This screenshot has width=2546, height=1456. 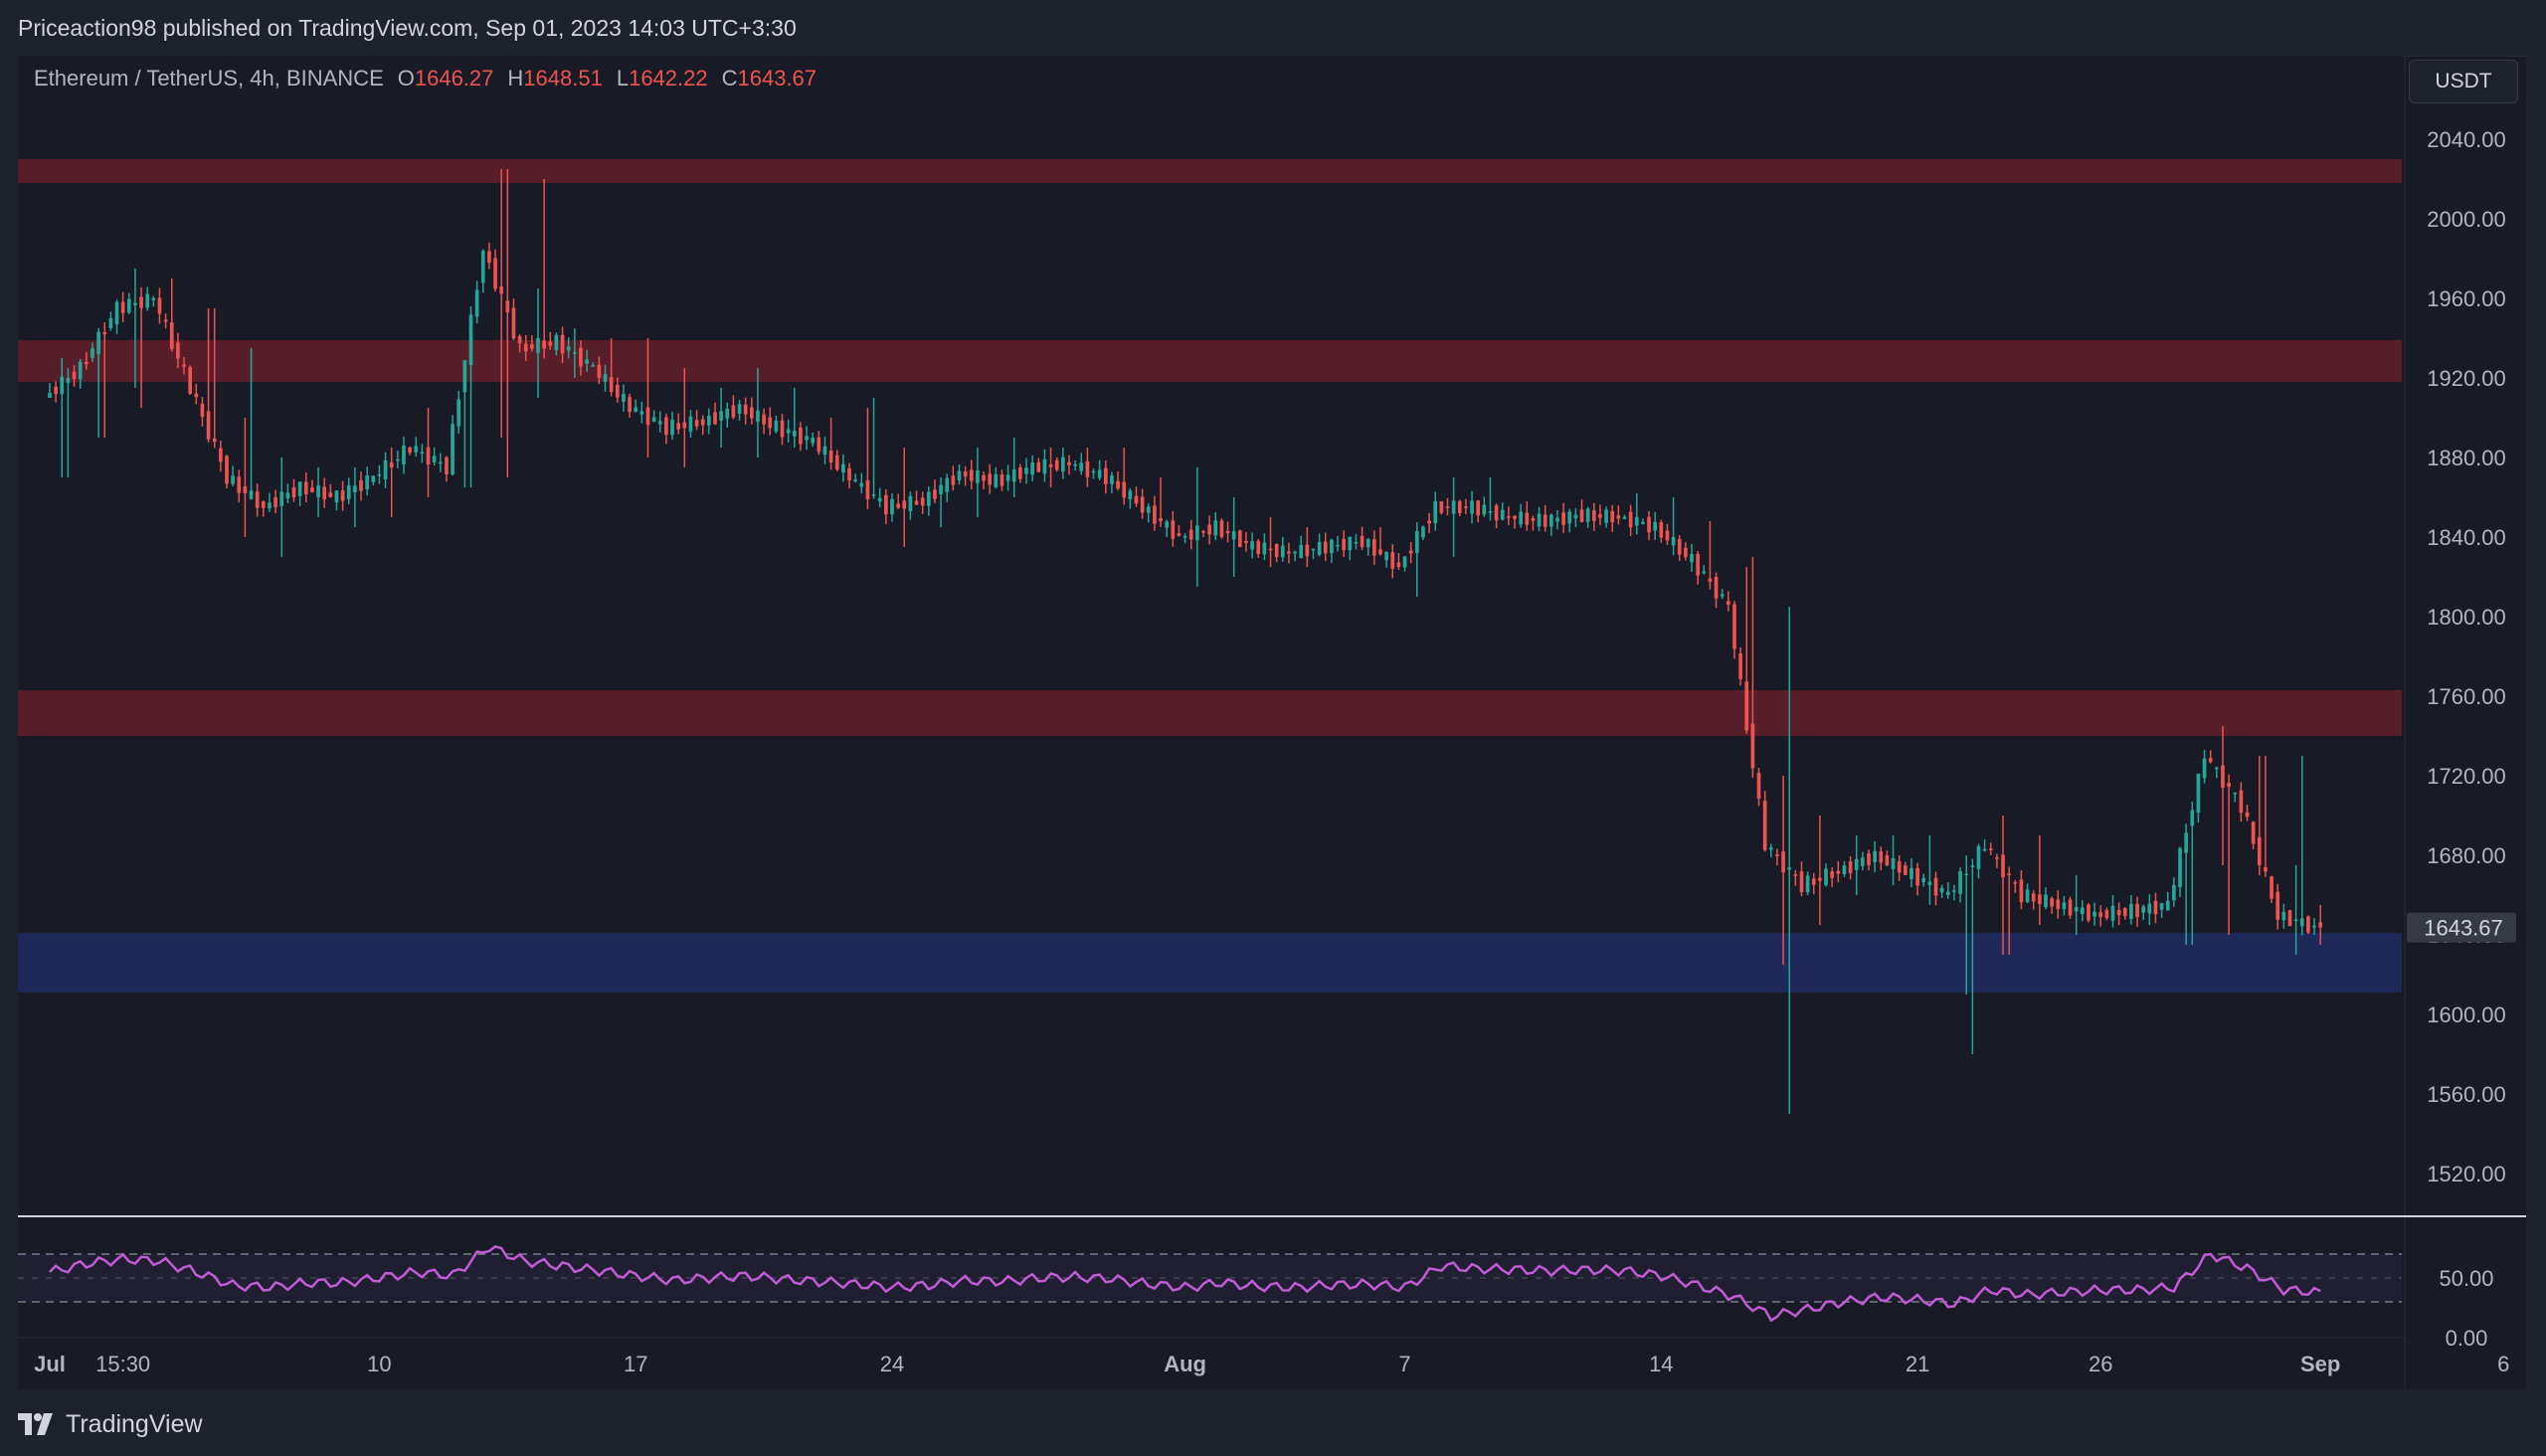 I want to click on high-label: H, so click(x=515, y=78).